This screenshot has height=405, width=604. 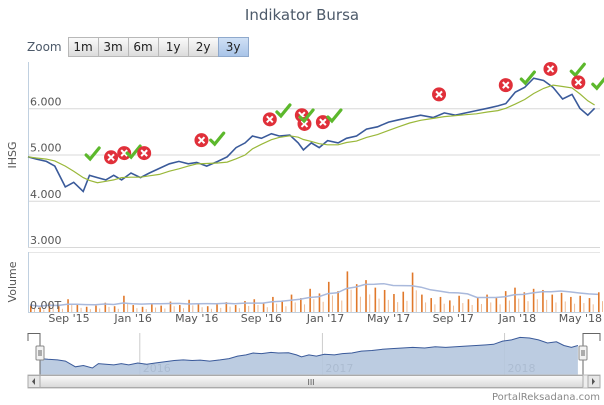 I want to click on zoom-3y-button: 3y, so click(x=233, y=47).